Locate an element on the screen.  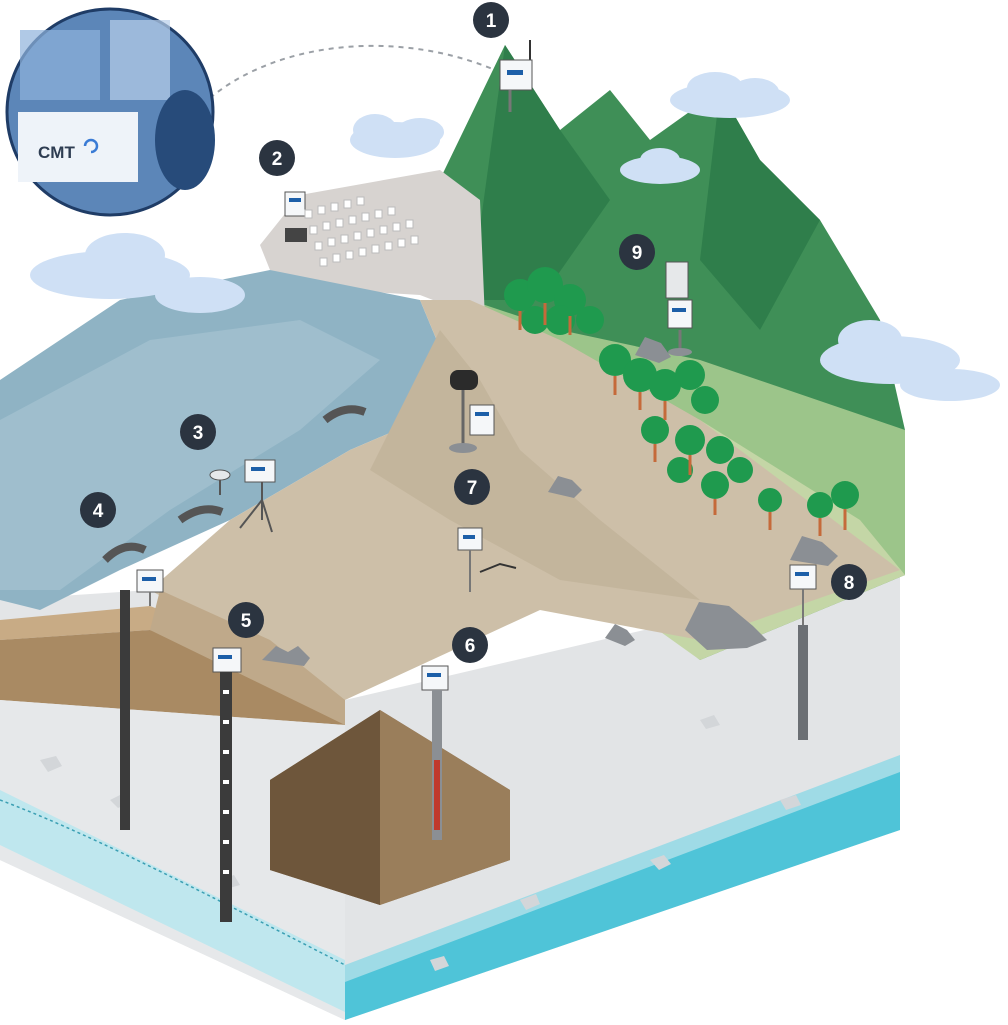
marker-label: 3 is located at coordinates (198, 433).